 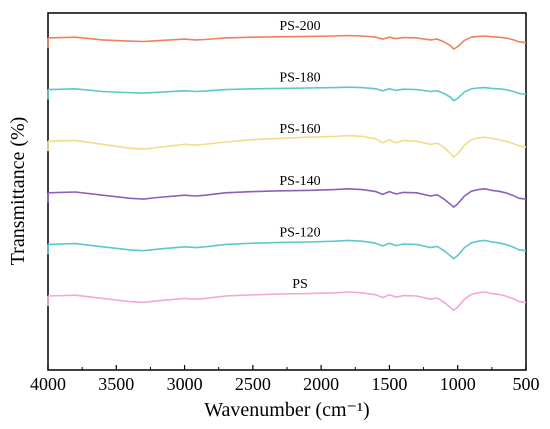 I want to click on series-label-ps: PS, so click(x=300, y=284).